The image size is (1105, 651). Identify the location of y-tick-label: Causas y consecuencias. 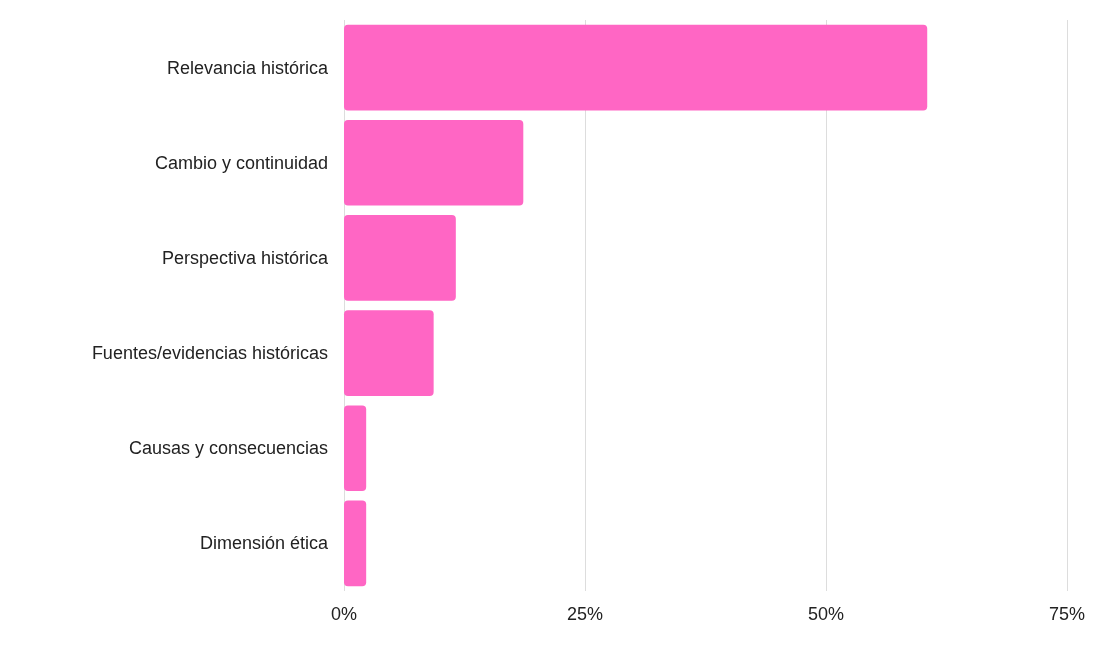
(228, 448).